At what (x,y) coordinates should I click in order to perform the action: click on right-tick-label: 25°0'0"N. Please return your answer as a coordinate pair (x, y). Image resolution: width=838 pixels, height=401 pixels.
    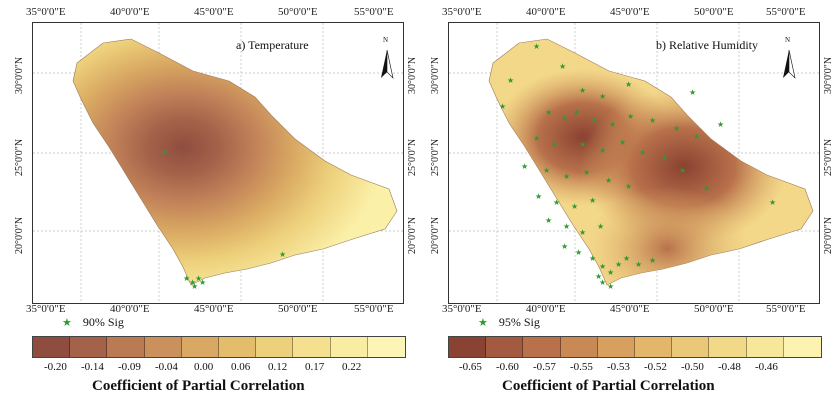
    Looking at the image, I should click on (412, 157).